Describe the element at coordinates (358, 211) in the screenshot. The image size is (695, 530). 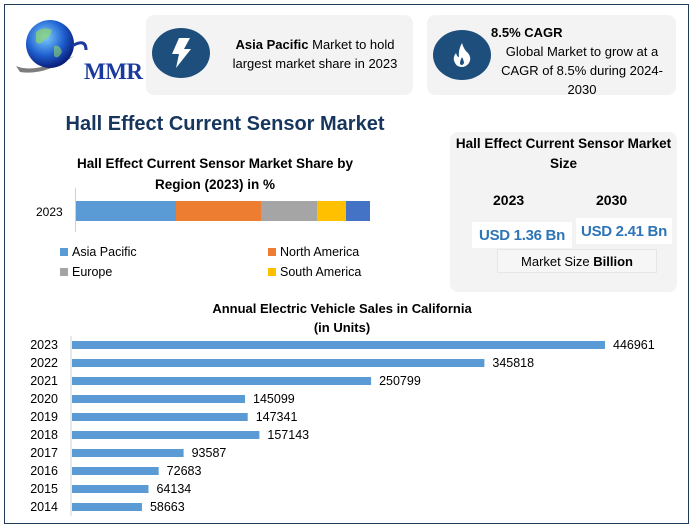
I see `stack-segment-other` at that location.